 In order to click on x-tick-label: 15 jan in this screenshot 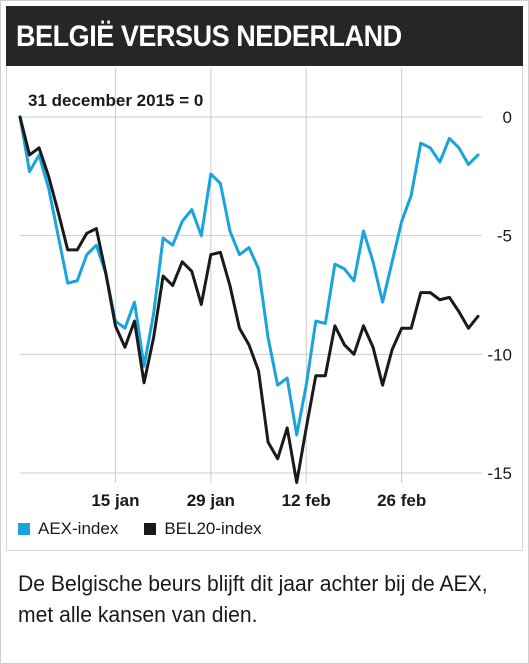, I will do `click(115, 500)`.